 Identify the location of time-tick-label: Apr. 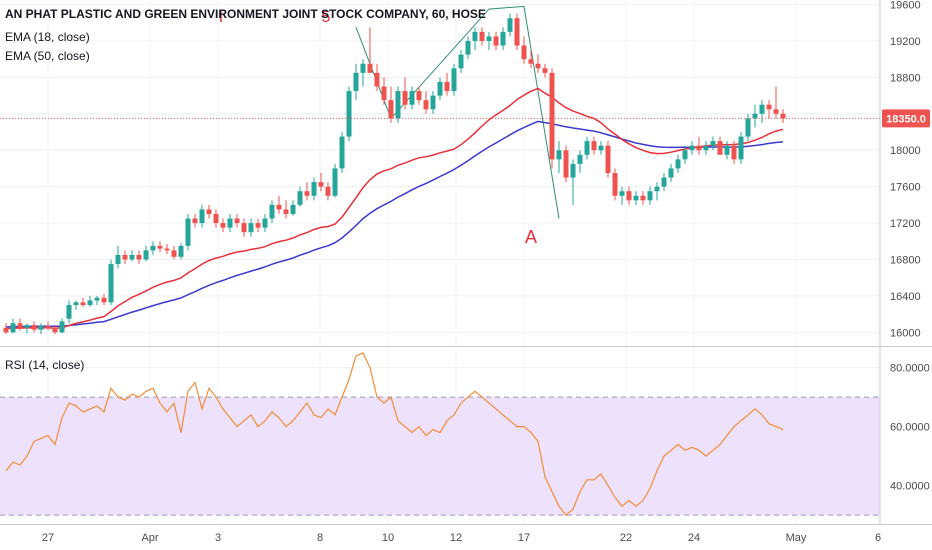
(149, 538).